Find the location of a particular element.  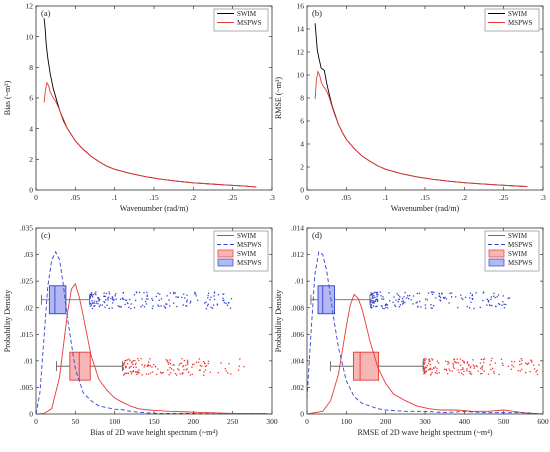

panel-label: (d) is located at coordinates (317, 235).